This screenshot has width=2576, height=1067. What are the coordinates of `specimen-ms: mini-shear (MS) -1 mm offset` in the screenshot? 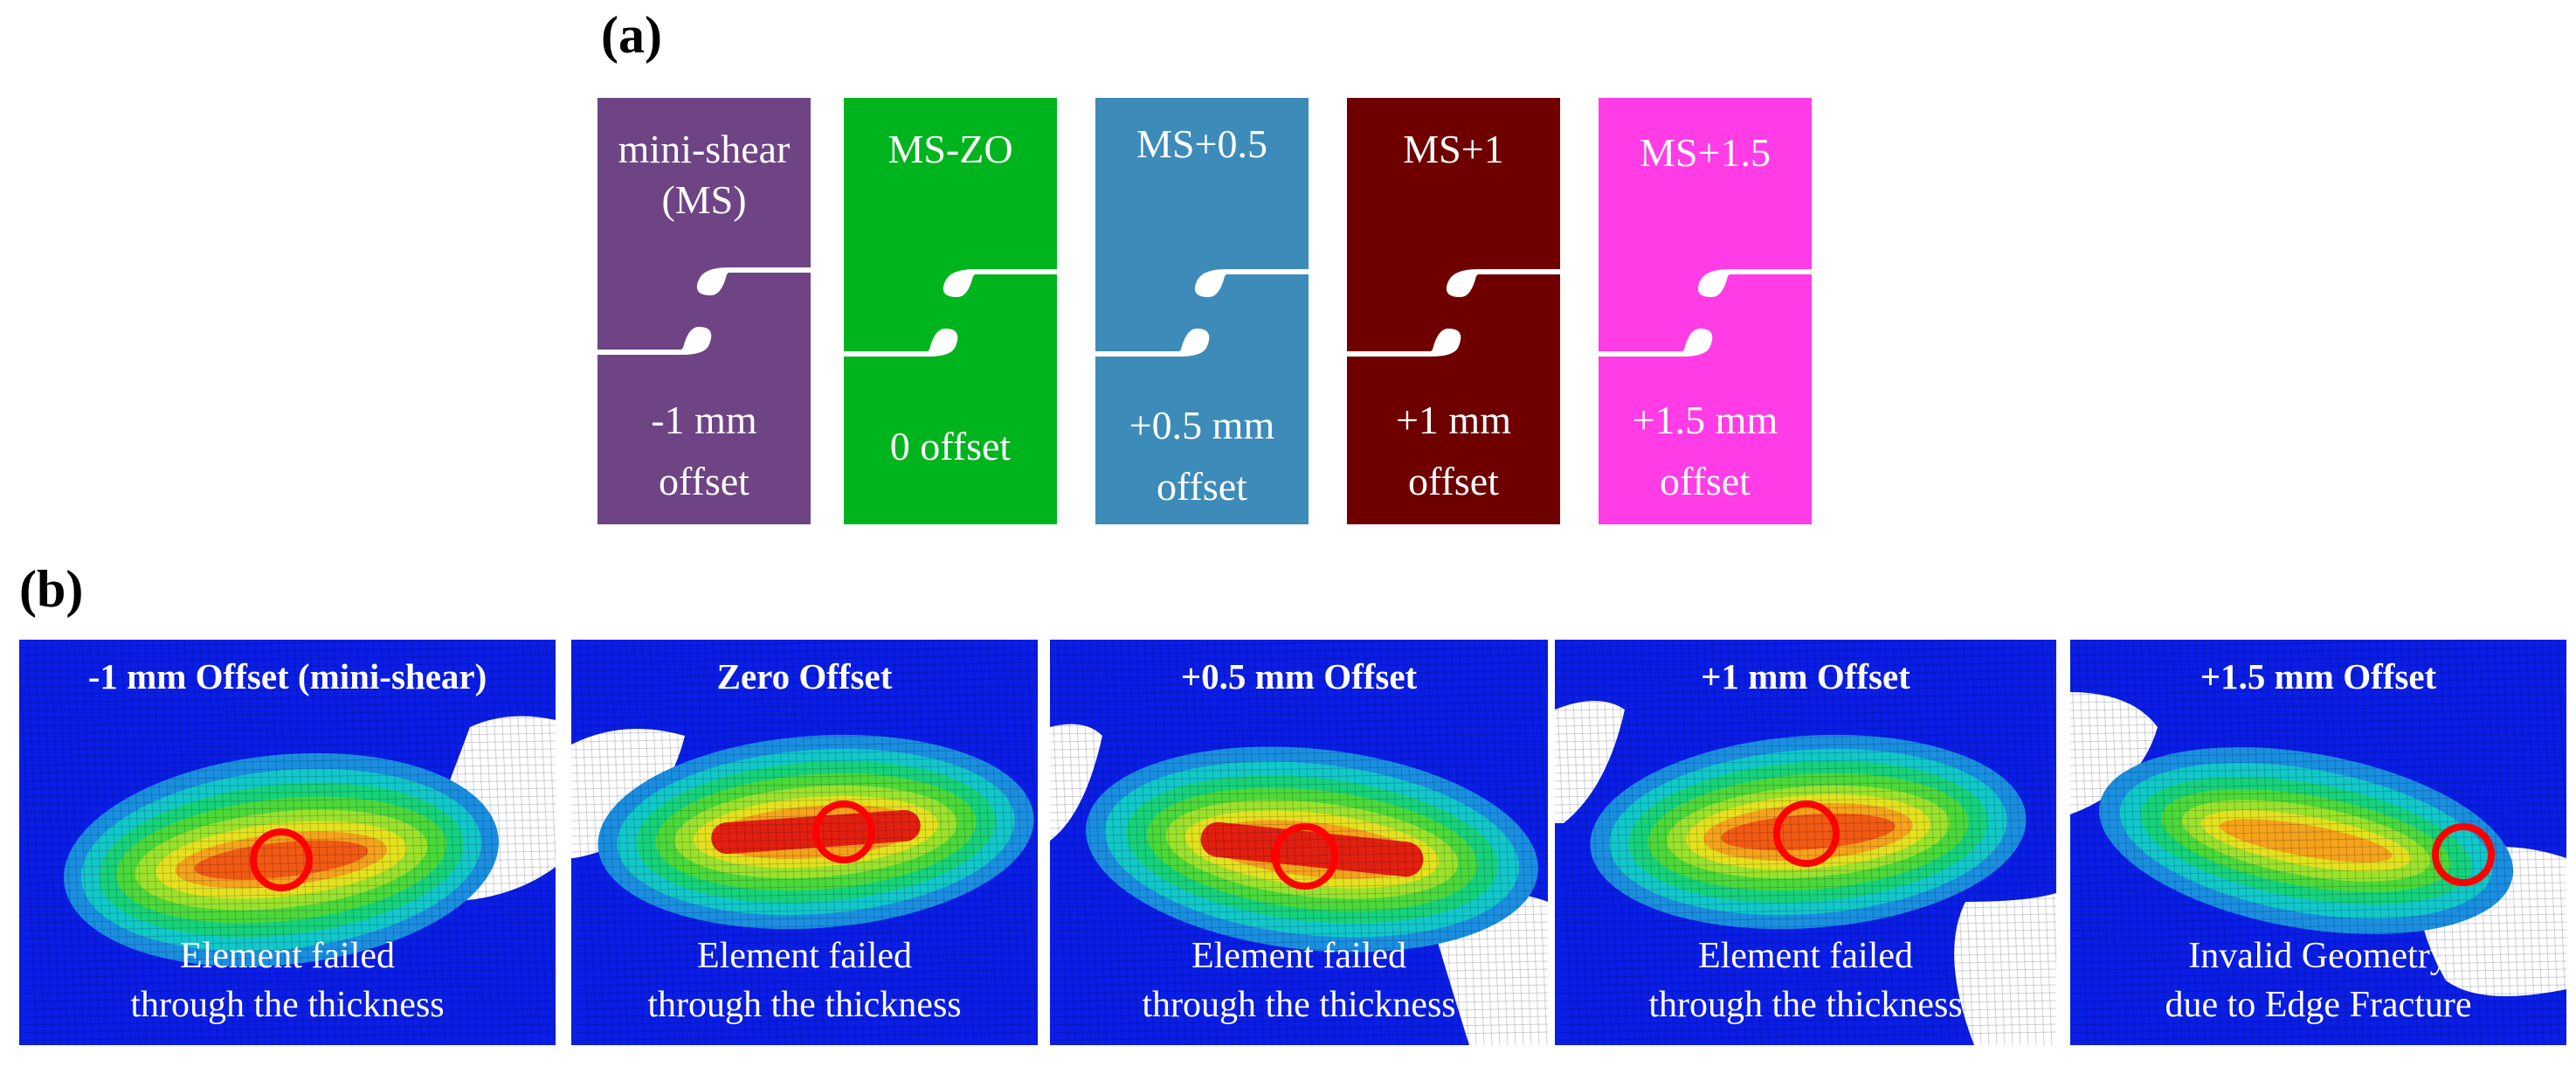 It's located at (704, 311).